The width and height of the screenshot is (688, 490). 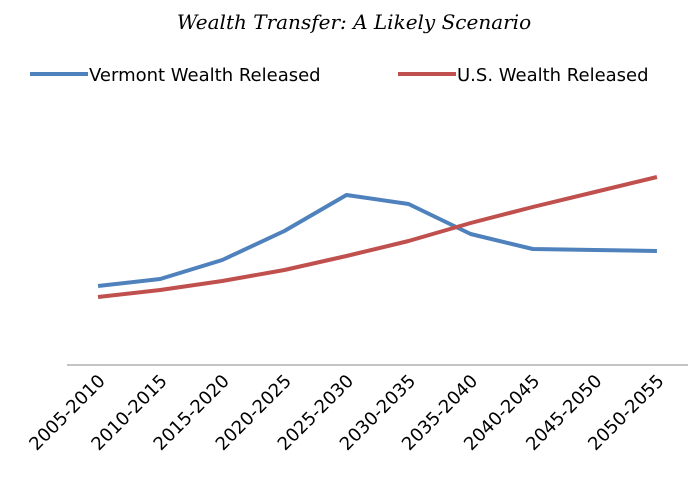 What do you see at coordinates (354, 22) in the screenshot?
I see `chart-title: Wealth Transfer: A Likely Scenario` at bounding box center [354, 22].